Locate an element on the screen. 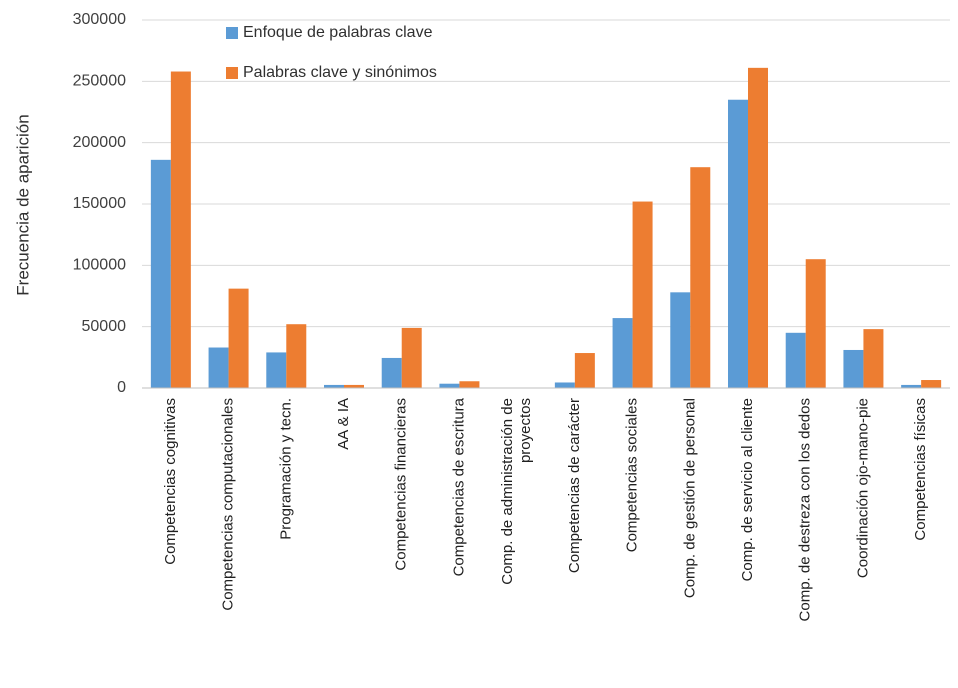 The width and height of the screenshot is (958, 688). x-category-label: Comp. de gestión de personal is located at coordinates (689, 498).